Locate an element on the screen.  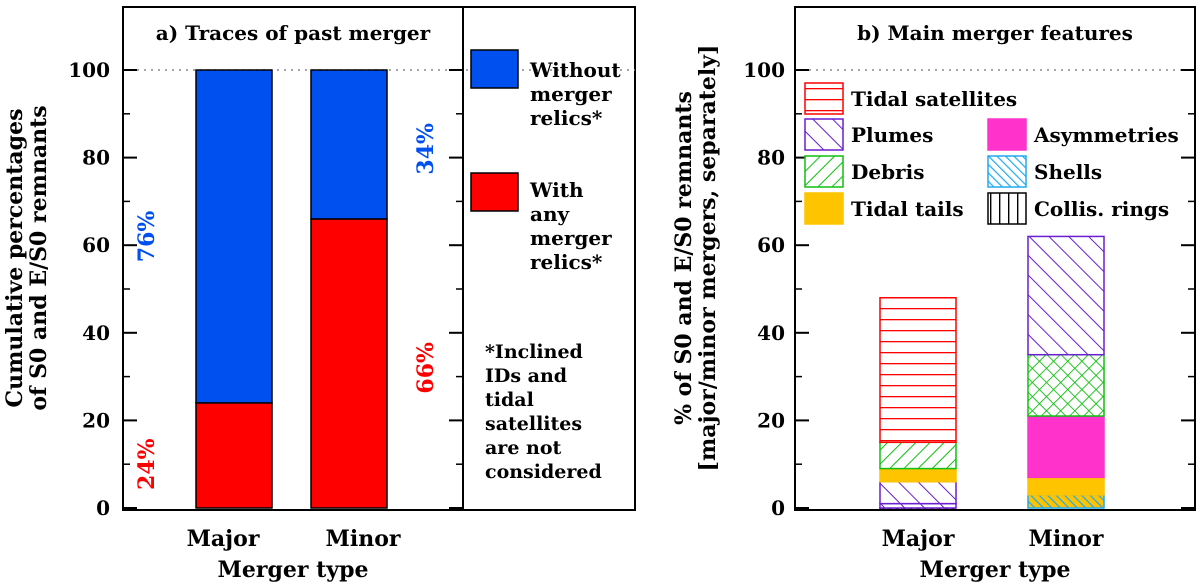
legend-swatch-without is located at coordinates (494, 69).